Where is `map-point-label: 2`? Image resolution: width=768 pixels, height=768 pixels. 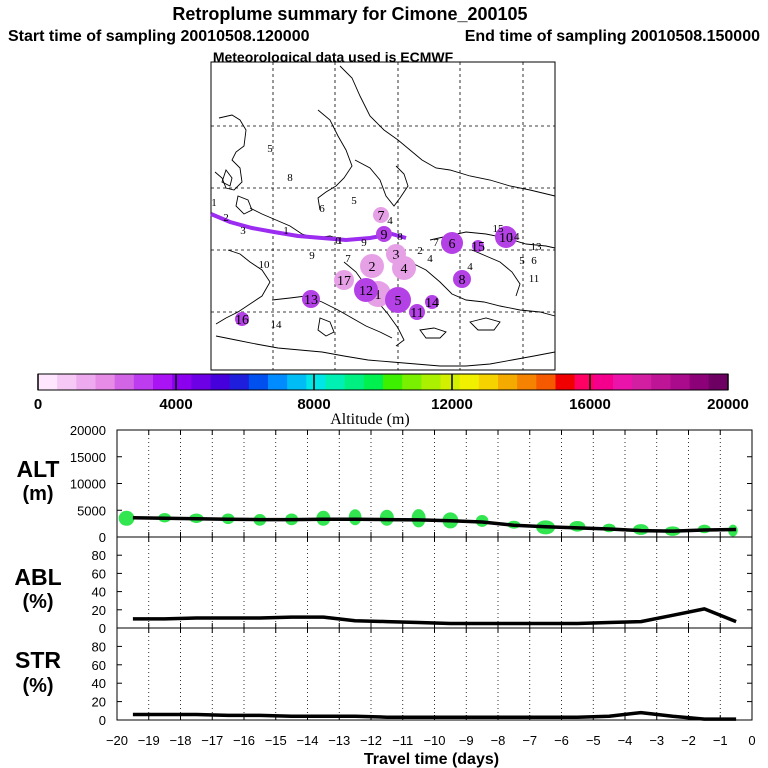
map-point-label: 2 is located at coordinates (420, 251).